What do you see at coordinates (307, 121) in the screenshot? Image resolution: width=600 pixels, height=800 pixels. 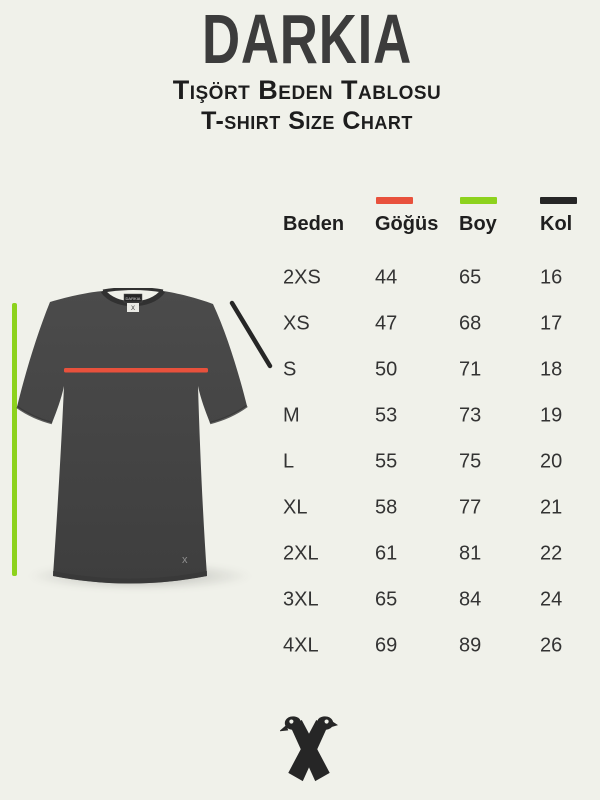 I see `subtitle-english: T-shirt Size Chart` at bounding box center [307, 121].